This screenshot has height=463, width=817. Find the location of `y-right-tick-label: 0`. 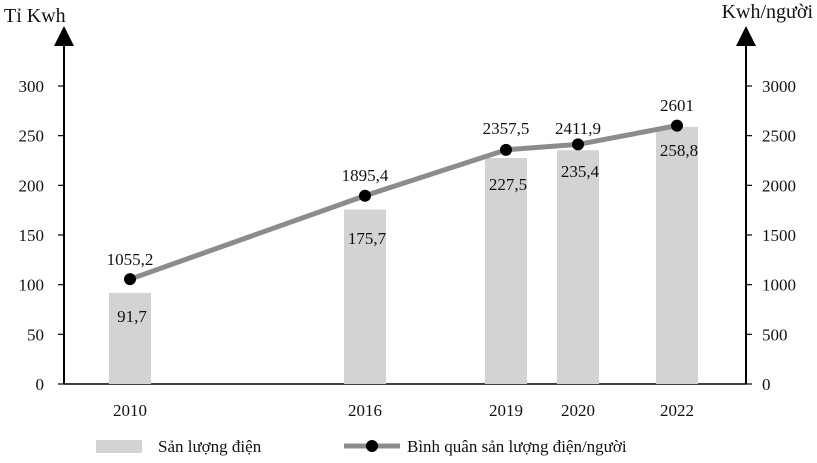

y-right-tick-label: 0 is located at coordinates (766, 384).